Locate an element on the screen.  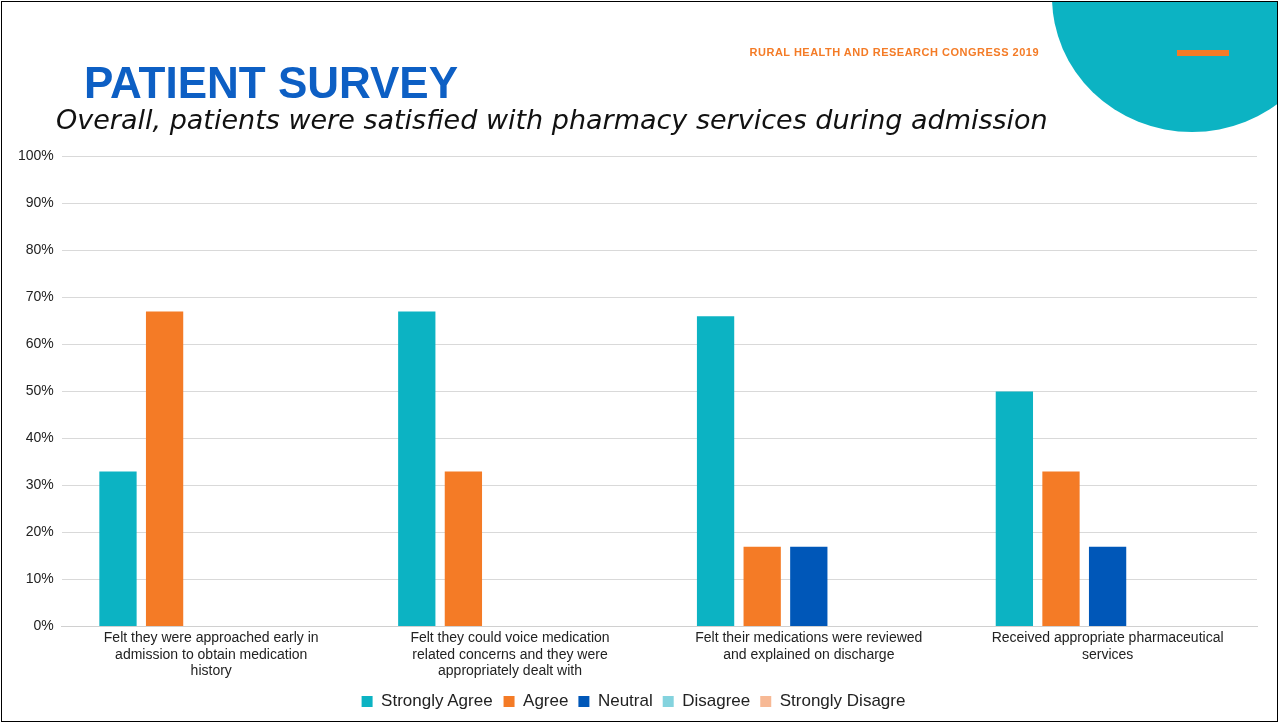
legend-label: Agree is located at coordinates (546, 701).